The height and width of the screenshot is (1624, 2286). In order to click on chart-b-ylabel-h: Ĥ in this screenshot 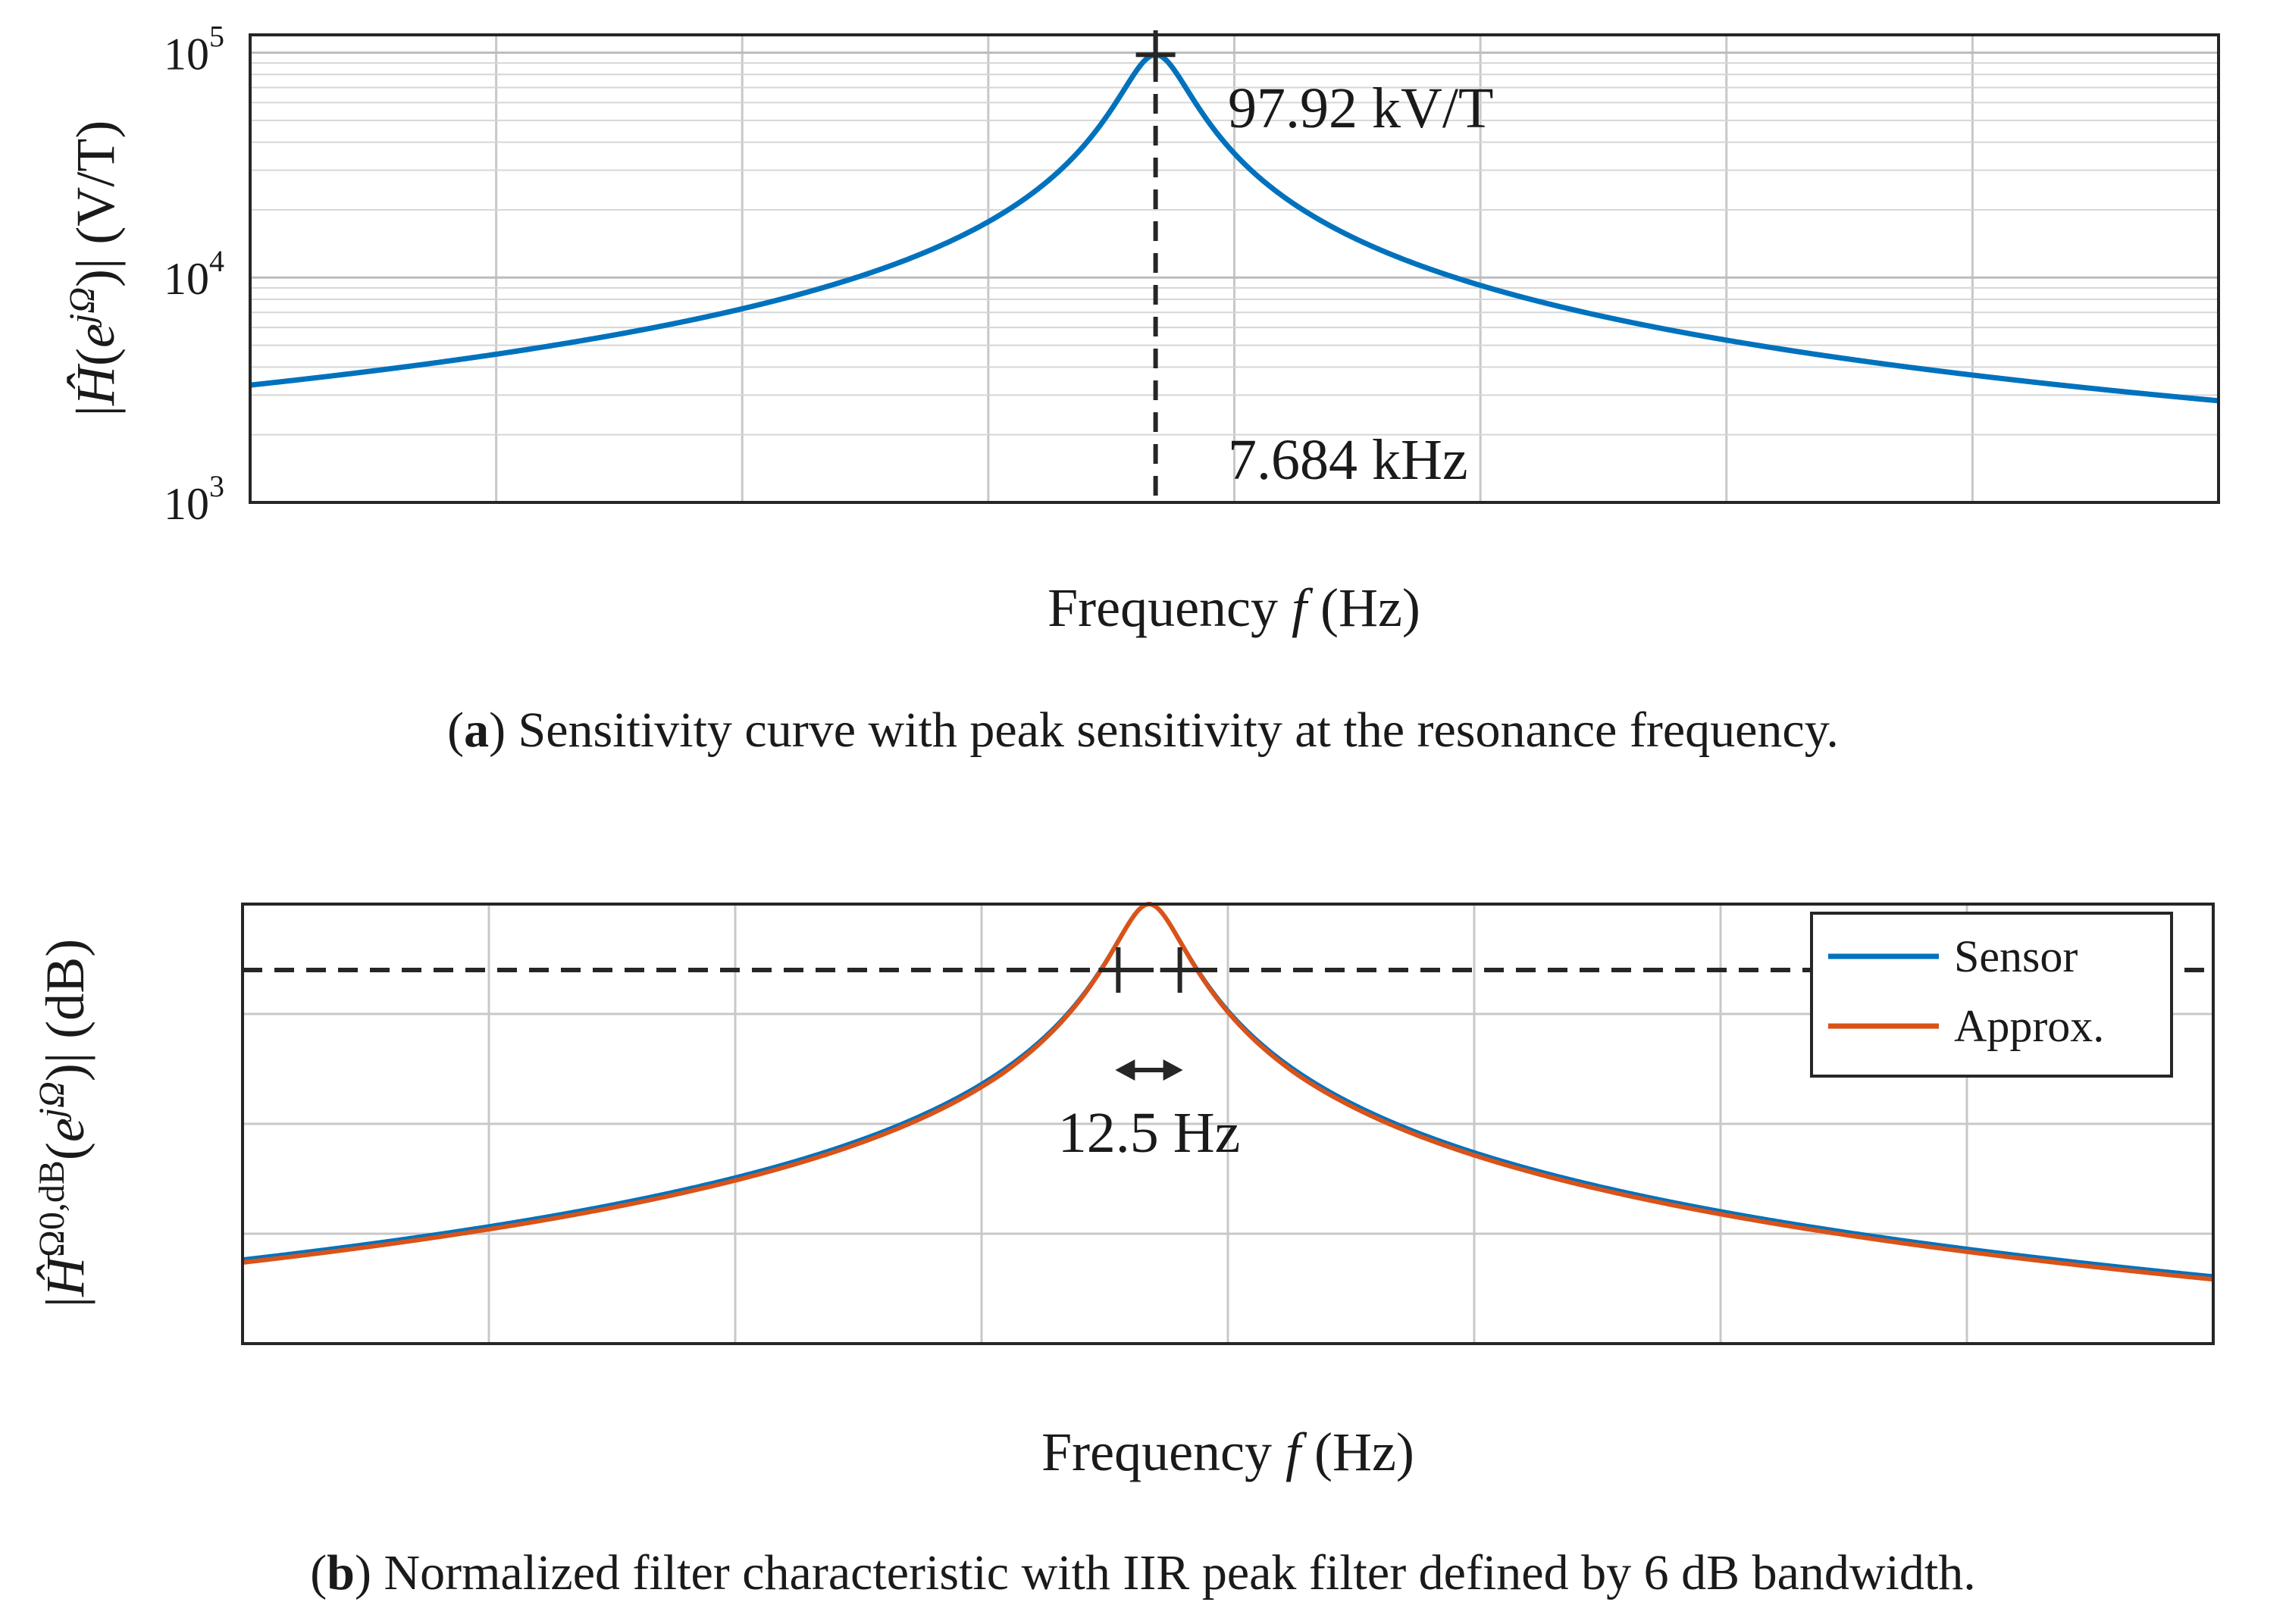, I will do `click(65, 1275)`.